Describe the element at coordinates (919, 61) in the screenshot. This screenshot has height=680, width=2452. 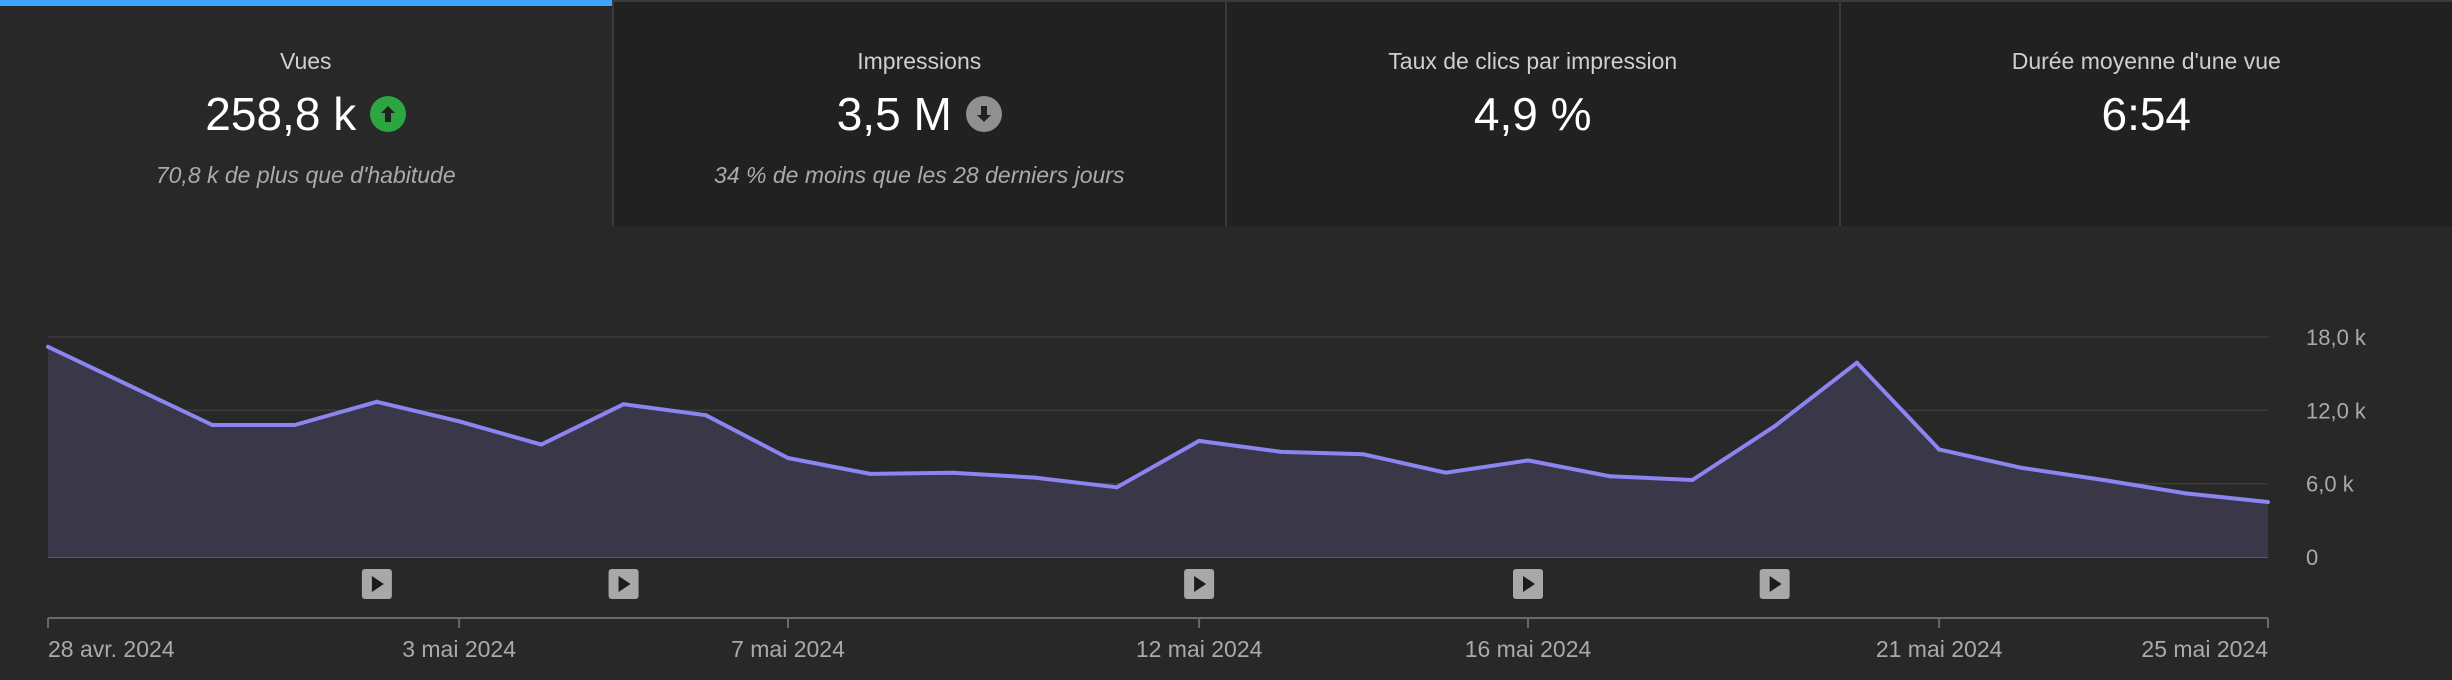
I see `metric-label: Impressions` at that location.